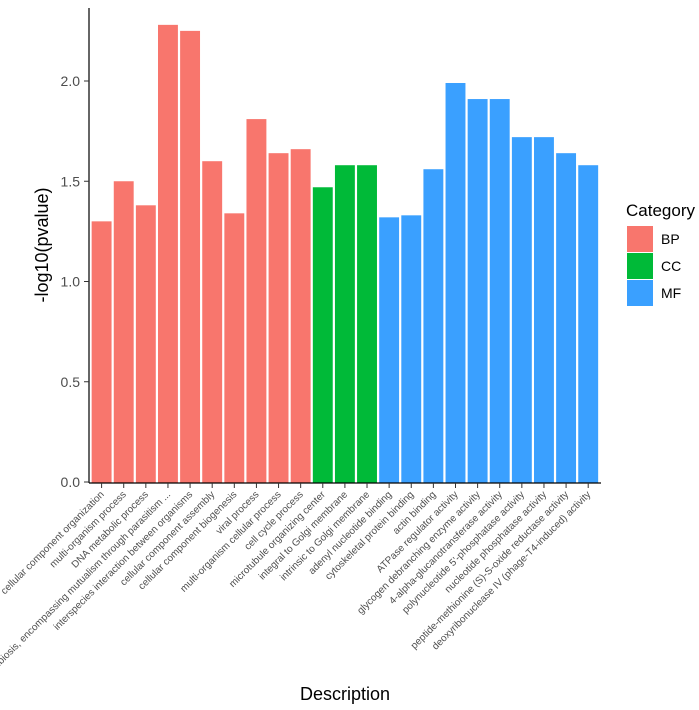 This screenshot has width=699, height=710. I want to click on y-tick-label: 1.5, so click(71, 181).